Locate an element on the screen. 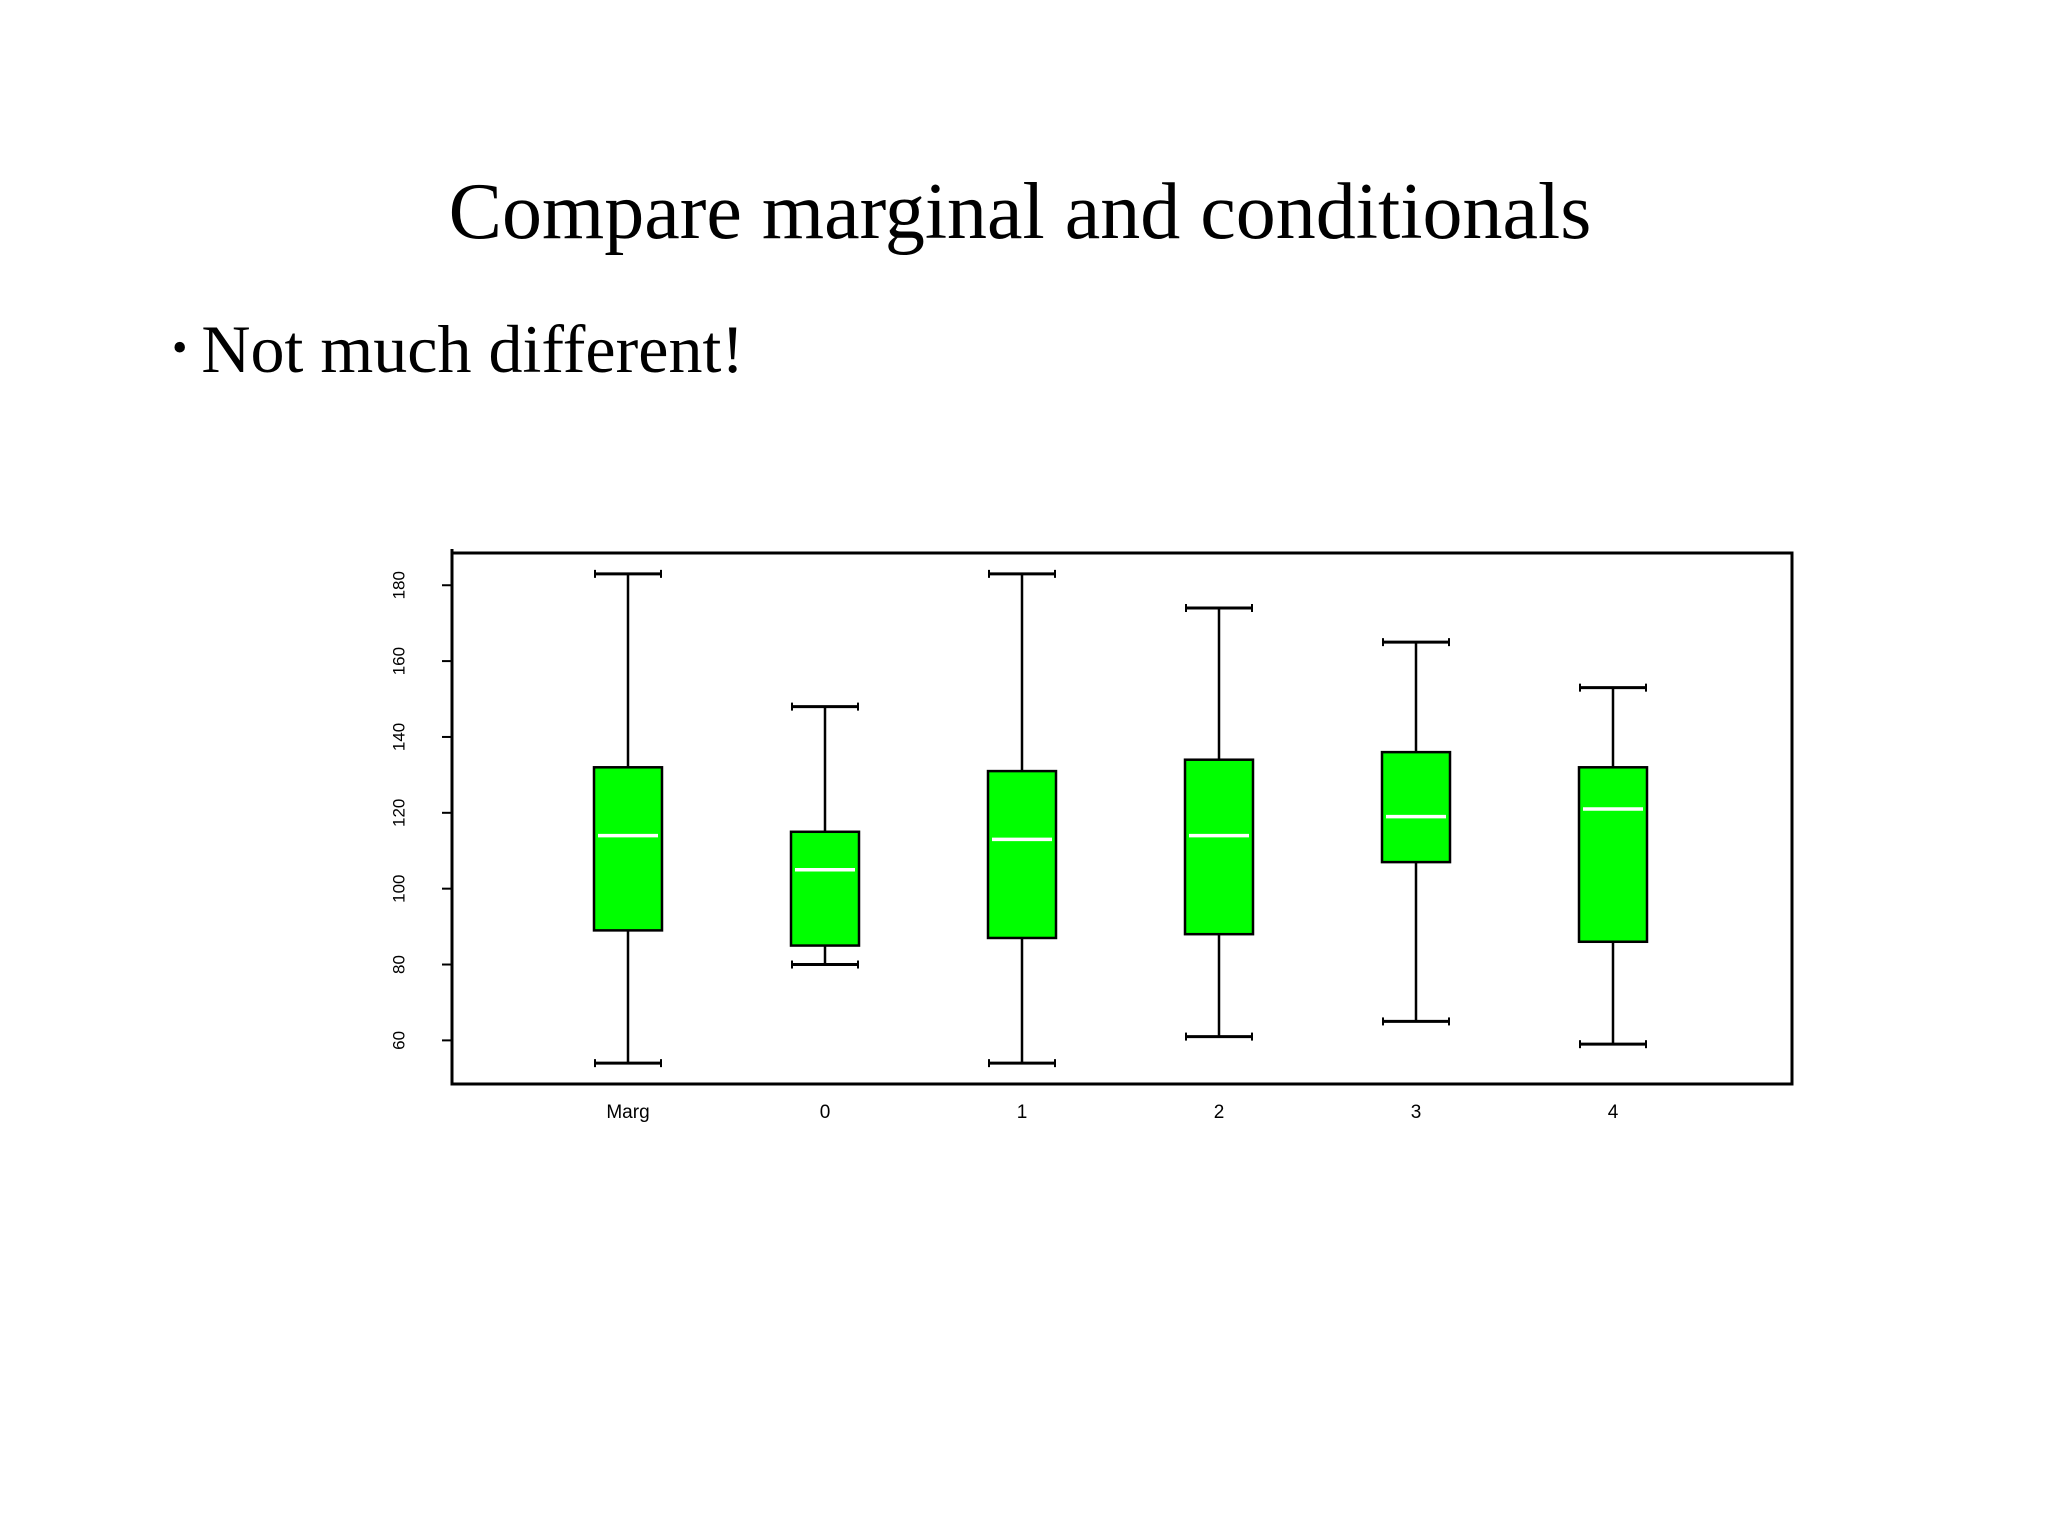 The width and height of the screenshot is (2048, 1536). y-tick-label: 180 is located at coordinates (398, 585).